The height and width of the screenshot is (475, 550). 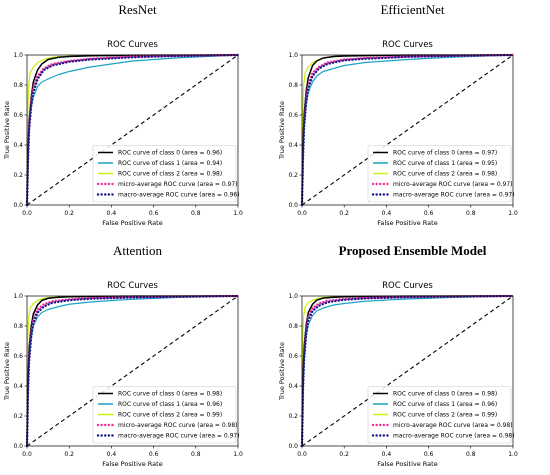 What do you see at coordinates (445, 163) in the screenshot?
I see `legend-entry: ROC curve of class 1 (area = 0.95)` at bounding box center [445, 163].